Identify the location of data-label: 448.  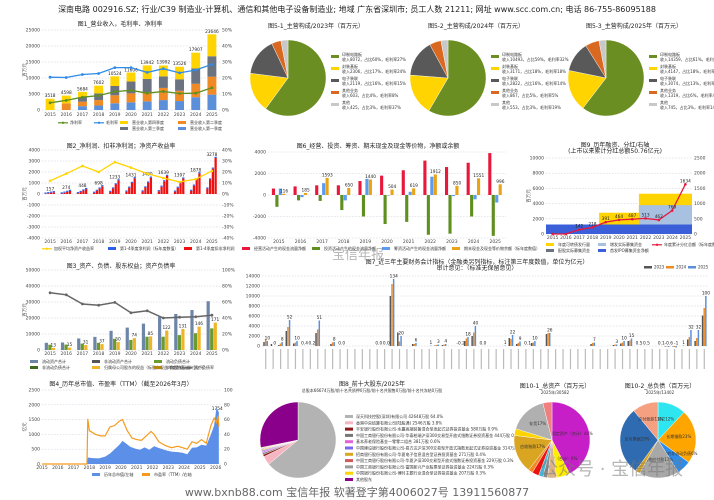
(82, 186).